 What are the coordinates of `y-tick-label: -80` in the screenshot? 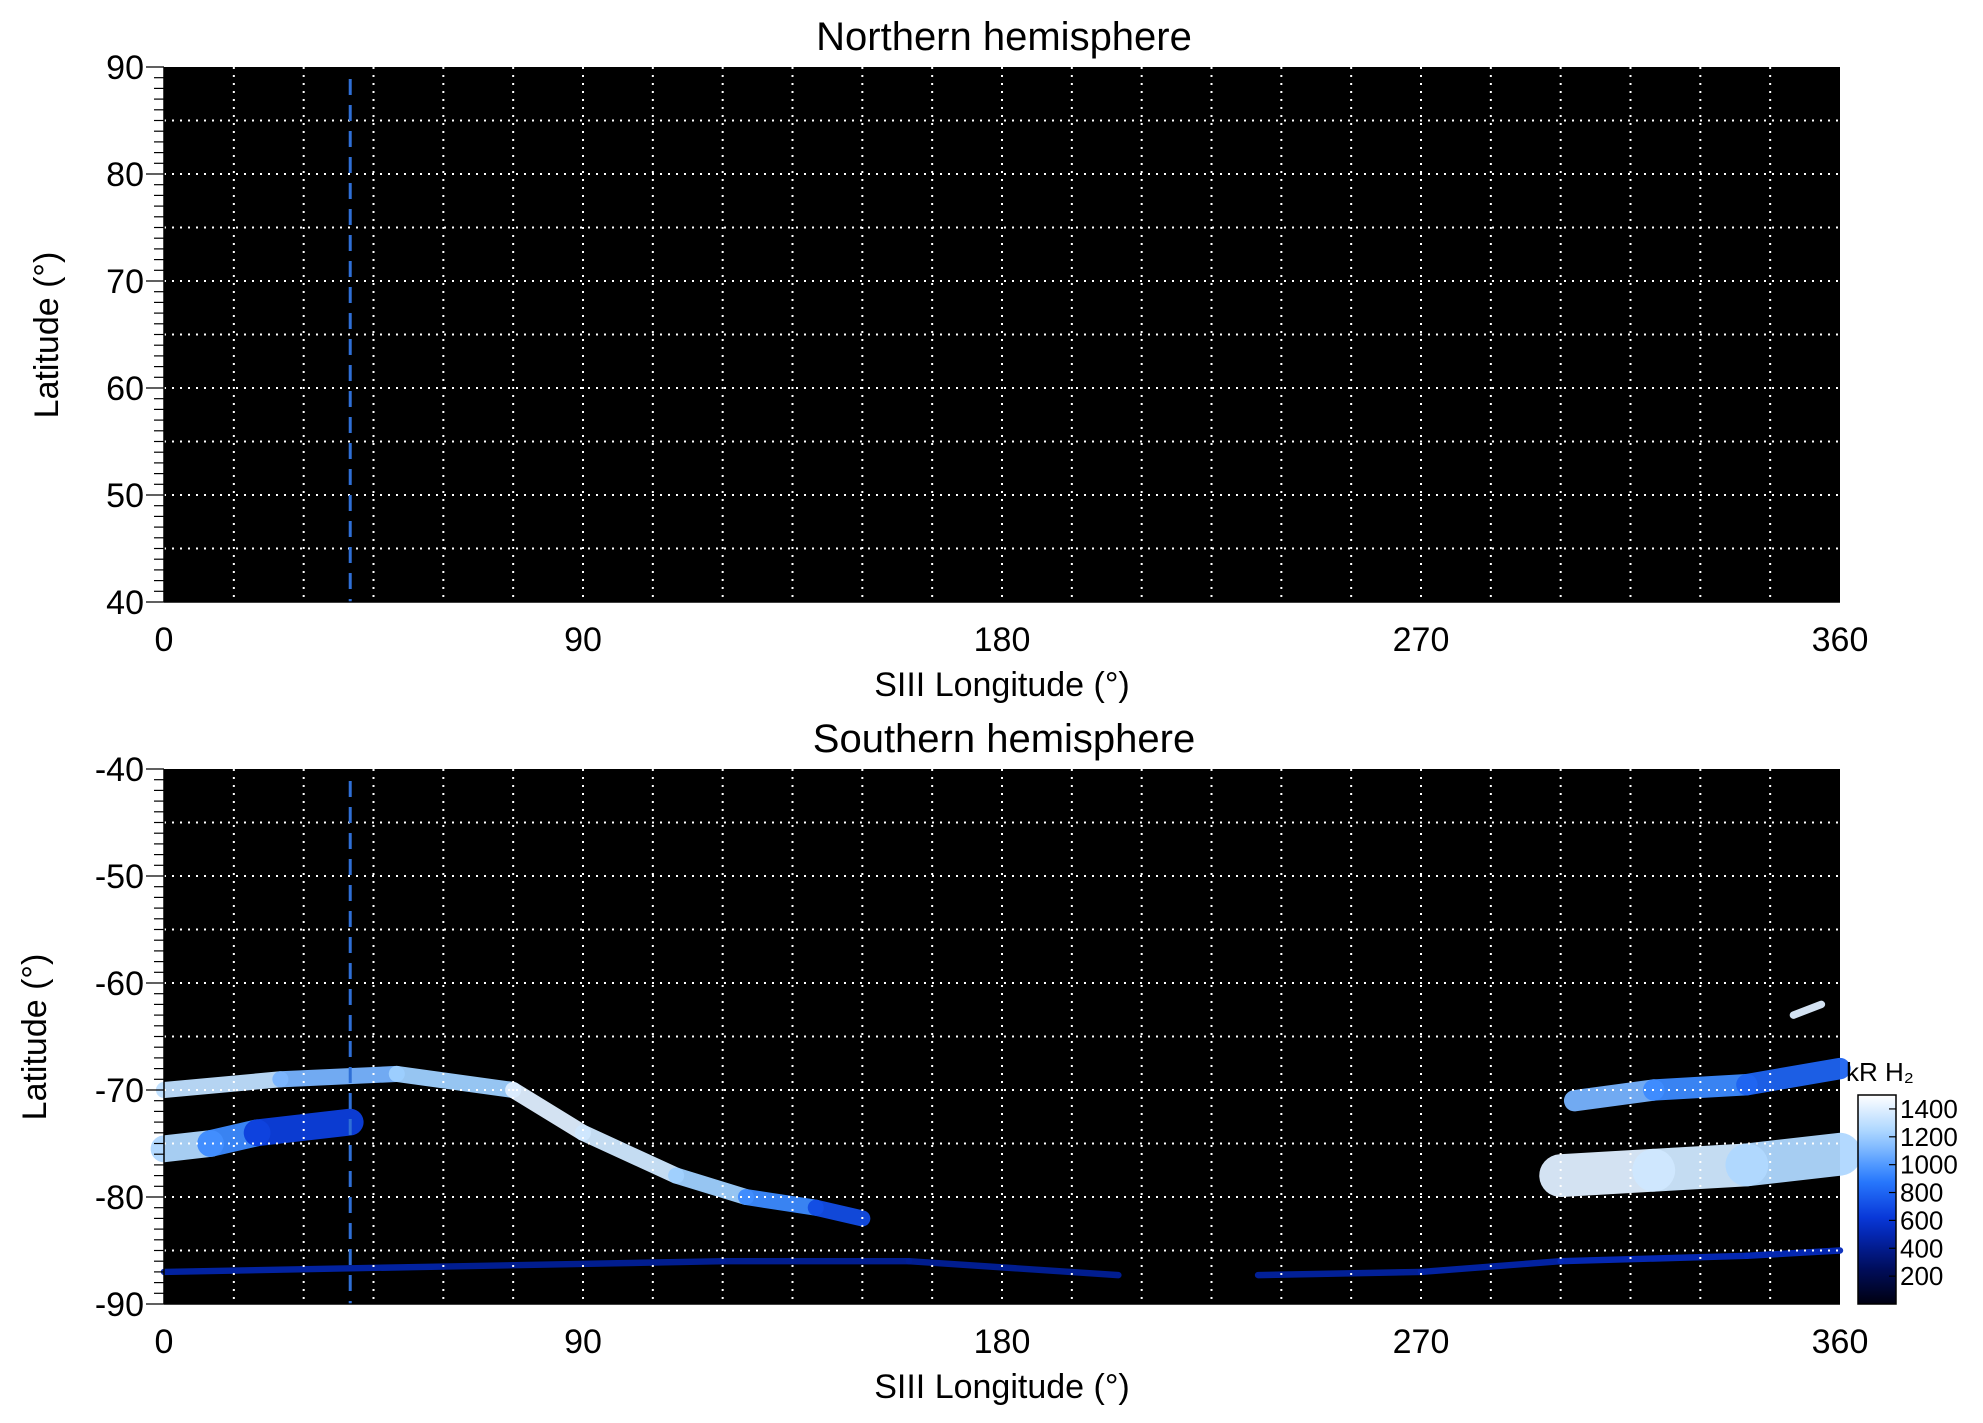 It's located at (119, 1198).